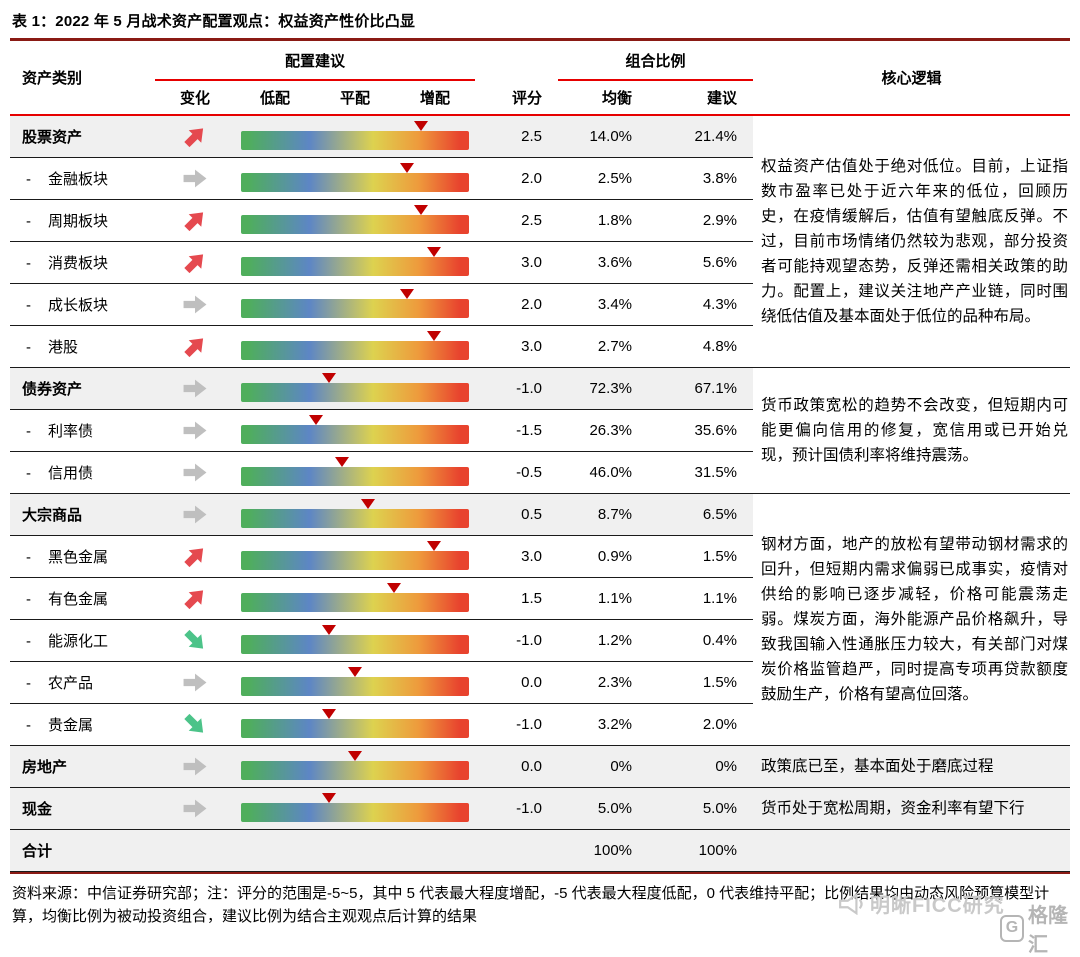  What do you see at coordinates (517, 346) in the screenshot?
I see `score-value: 3.0` at bounding box center [517, 346].